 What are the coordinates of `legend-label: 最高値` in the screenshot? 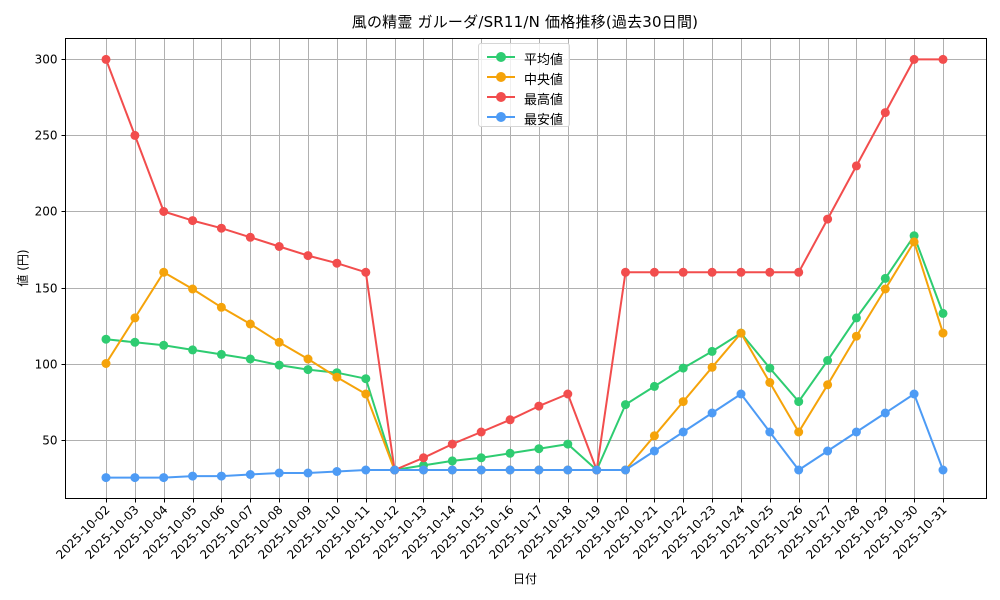 It's located at (544, 100).